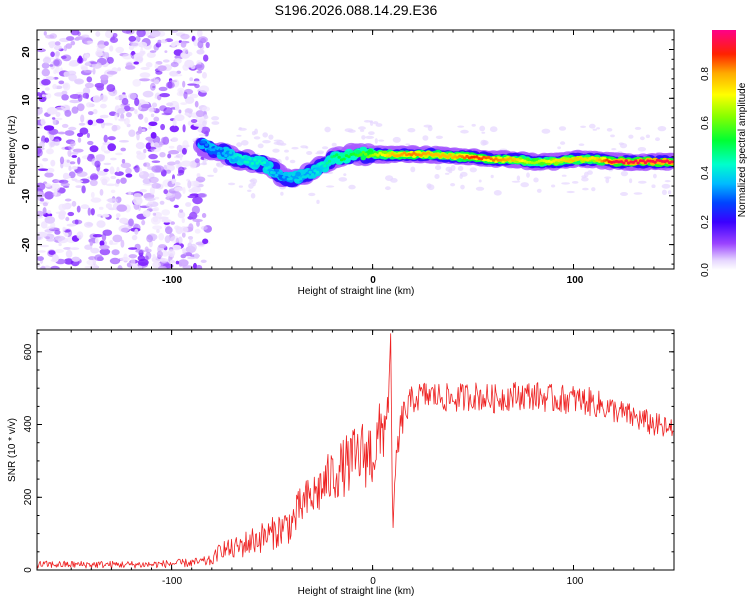 This screenshot has height=600, width=750. I want to click on y-tick-label-top: 0, so click(26, 147).